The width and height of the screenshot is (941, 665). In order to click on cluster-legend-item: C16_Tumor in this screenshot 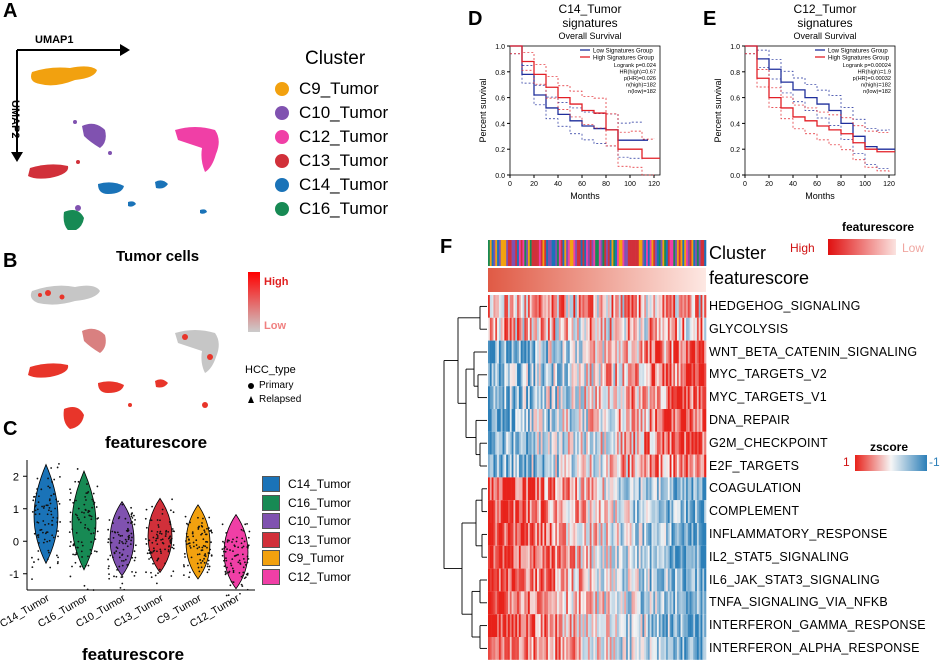, I will do `click(331, 209)`.